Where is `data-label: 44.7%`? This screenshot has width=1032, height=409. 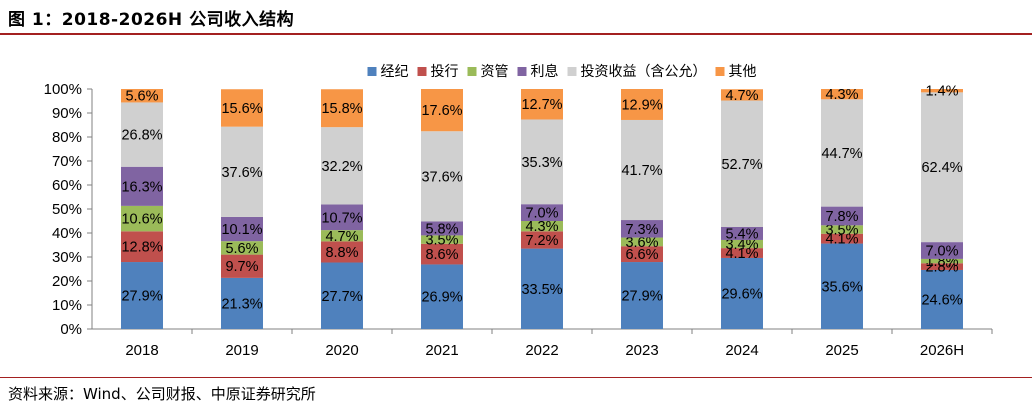
data-label: 44.7% is located at coordinates (841, 154).